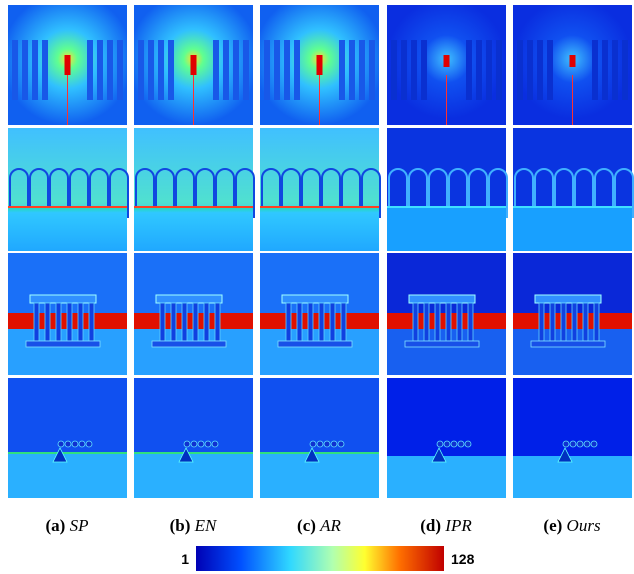 Image resolution: width=634 pixels, height=574 pixels. I want to click on caption-method: SP, so click(79, 525).